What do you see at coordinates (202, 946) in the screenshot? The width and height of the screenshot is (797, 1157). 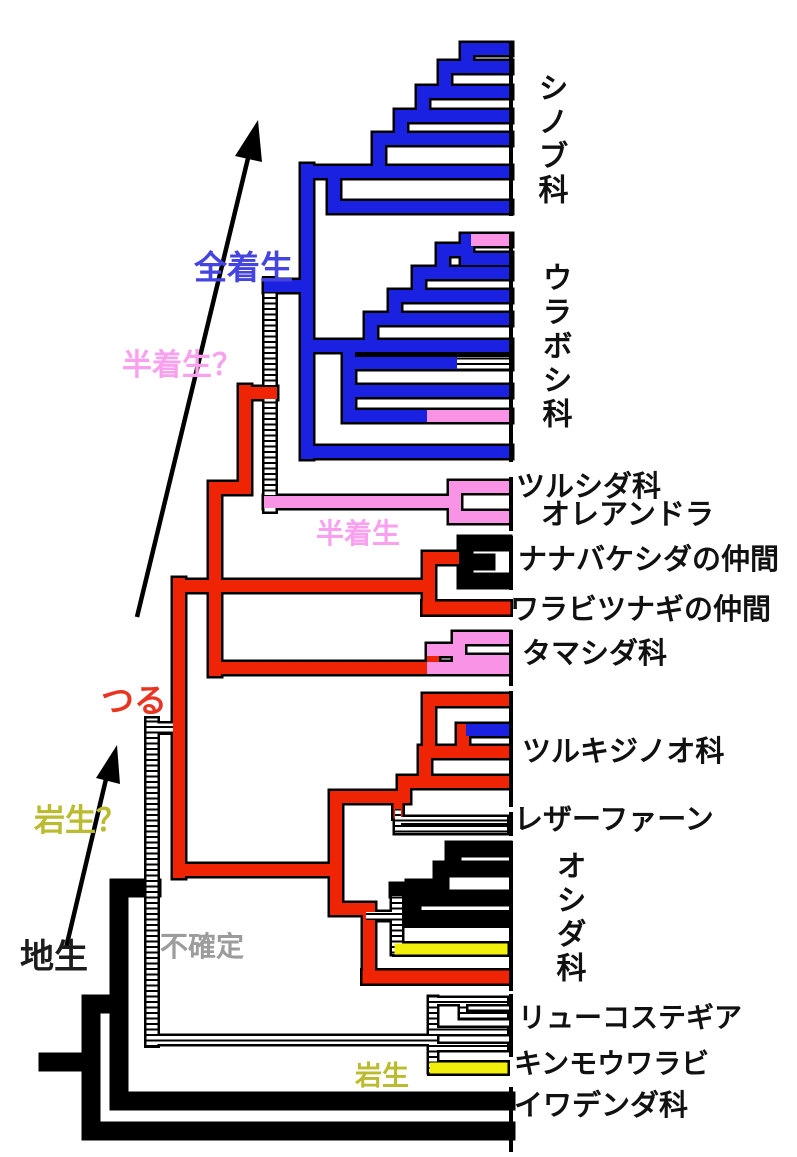 I see `state-label-uncertain: 不確定` at bounding box center [202, 946].